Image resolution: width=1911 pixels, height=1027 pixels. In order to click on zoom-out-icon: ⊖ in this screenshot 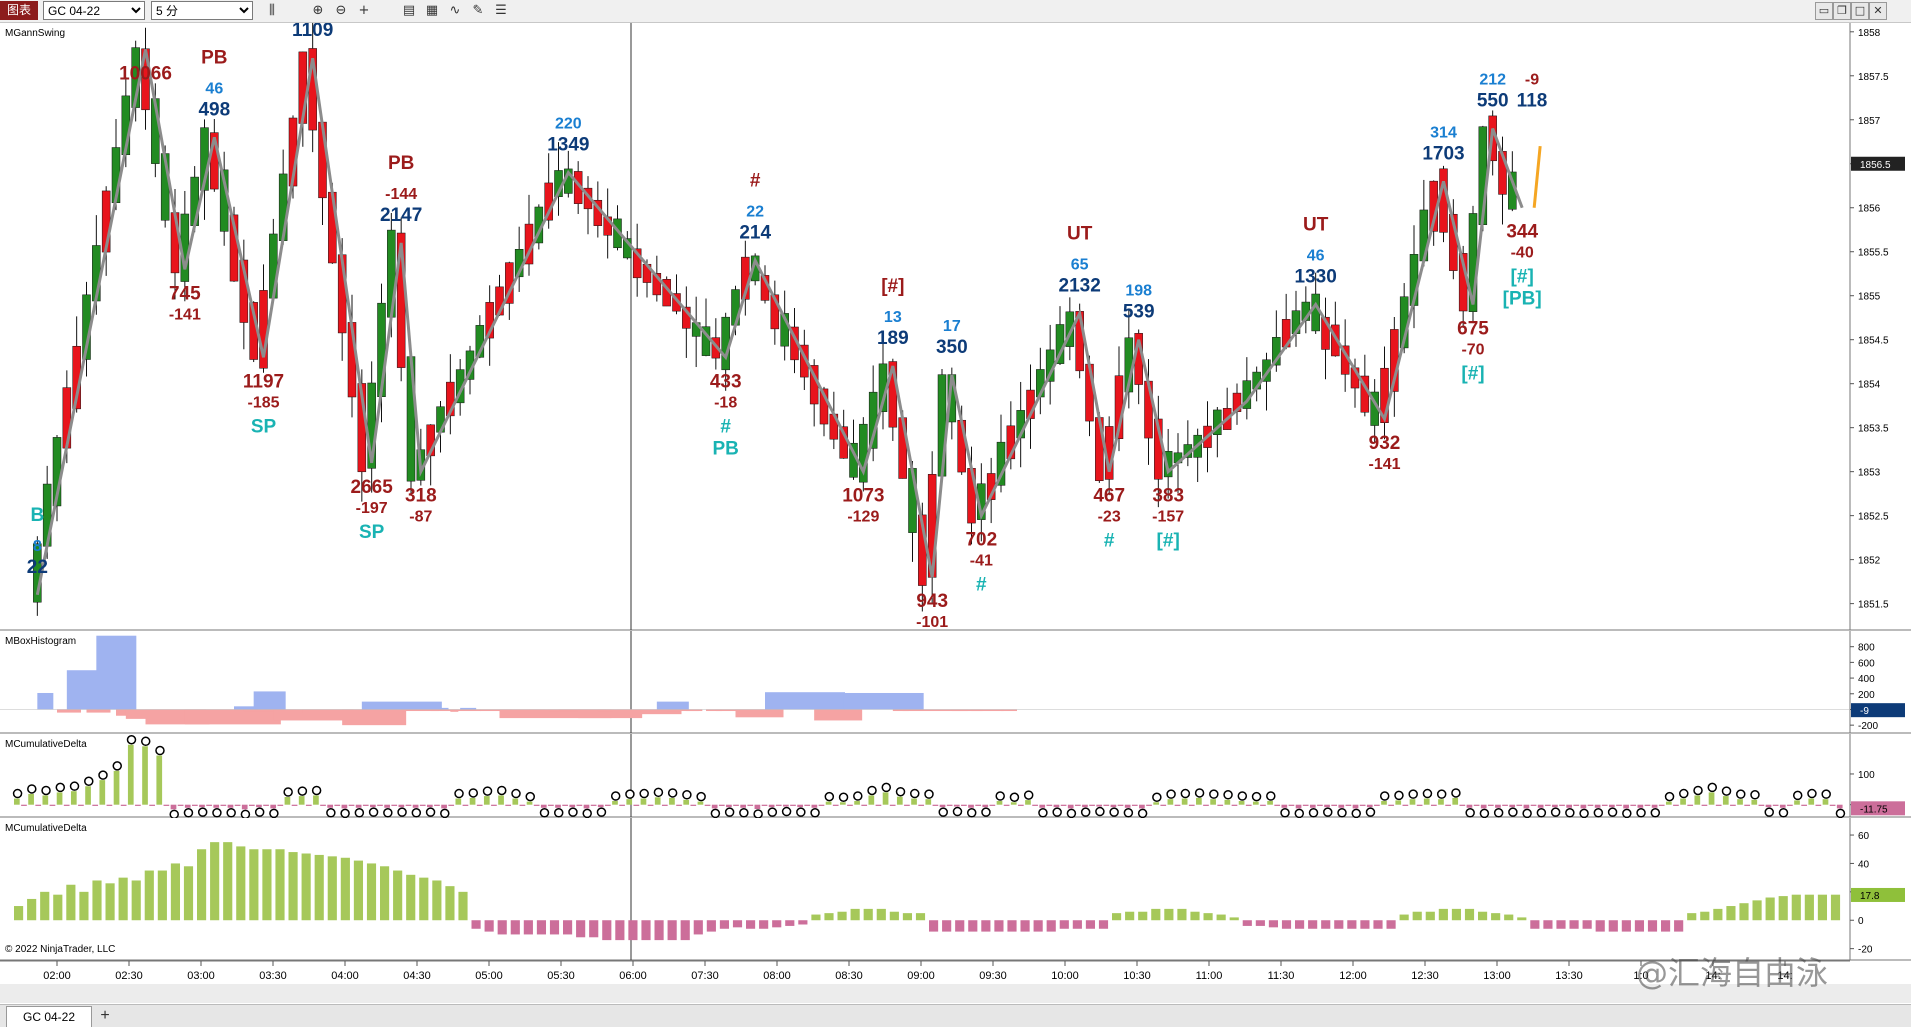, I will do `click(341, 10)`.